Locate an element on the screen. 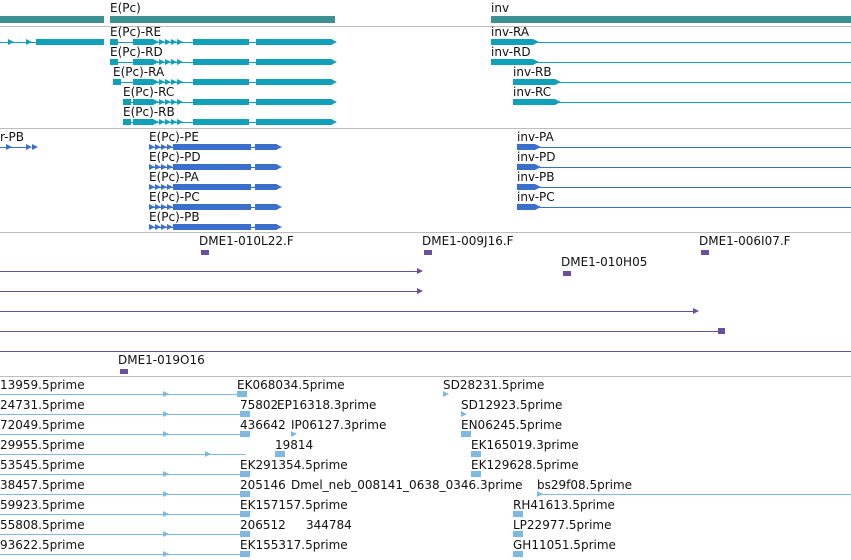 The image size is (851, 560). est-label: 206512 is located at coordinates (263, 525).